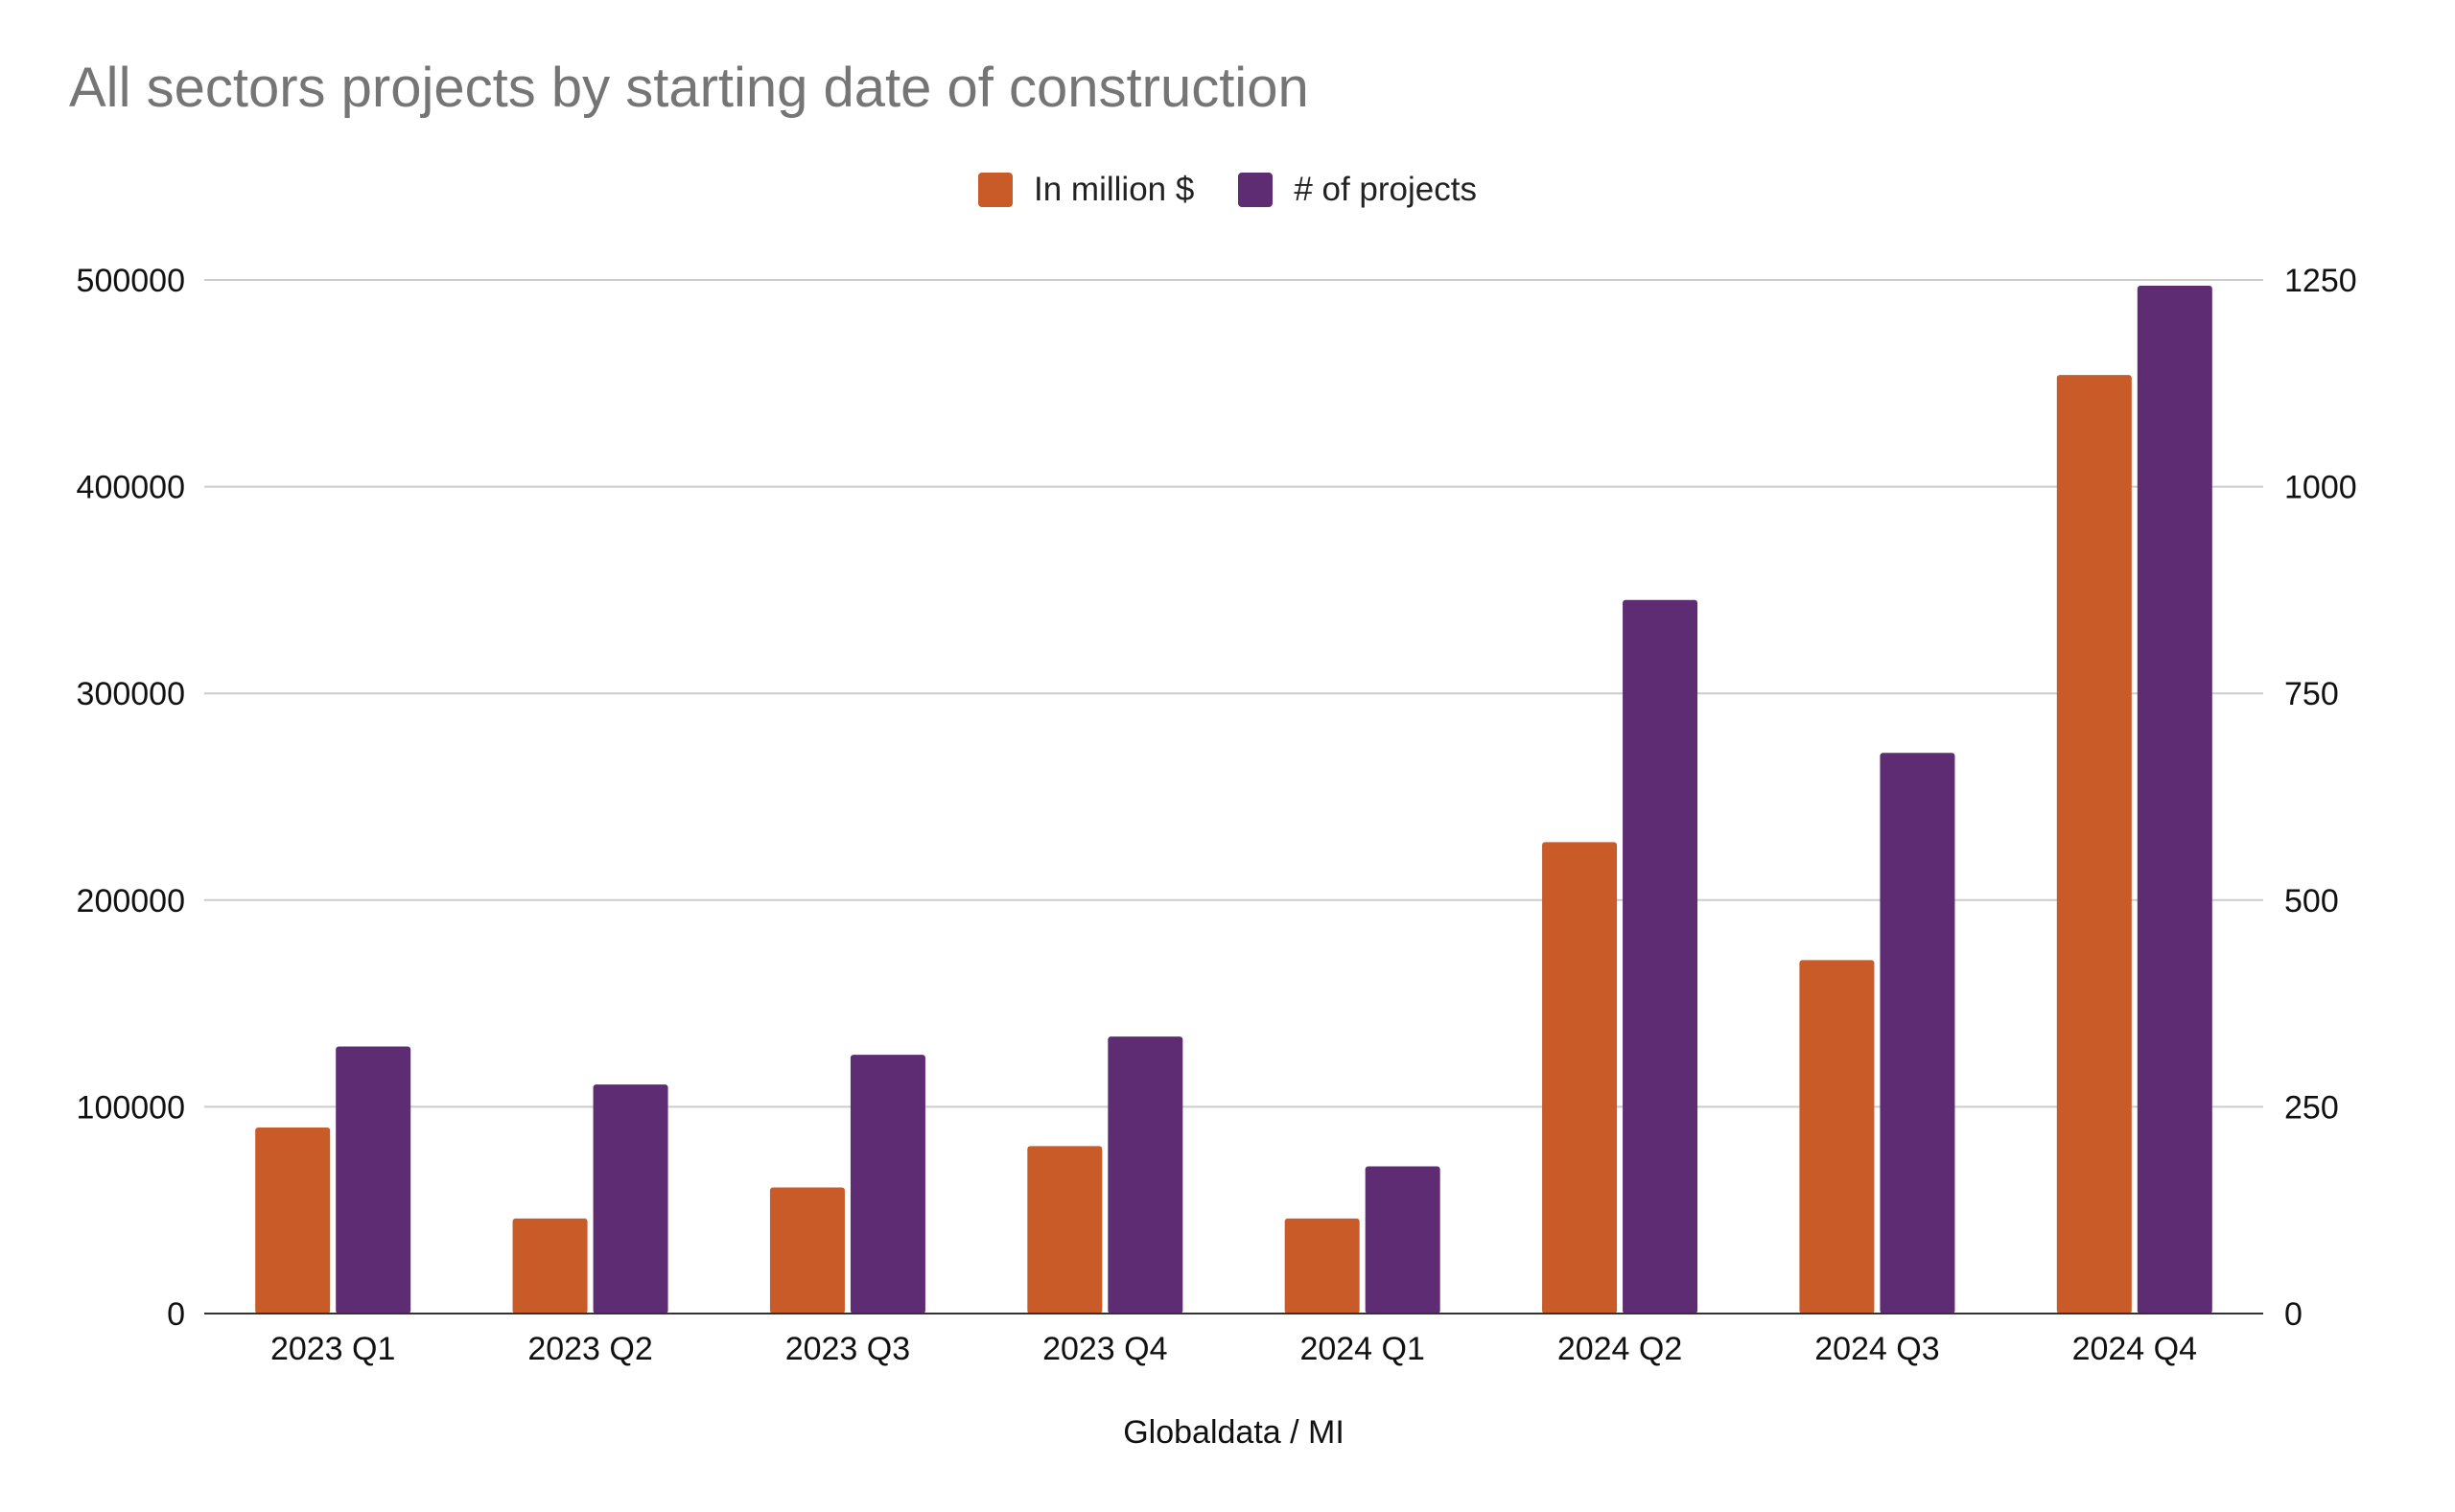 The image size is (2455, 1512). What do you see at coordinates (2293, 1314) in the screenshot?
I see `y-tick-label-right: 0` at bounding box center [2293, 1314].